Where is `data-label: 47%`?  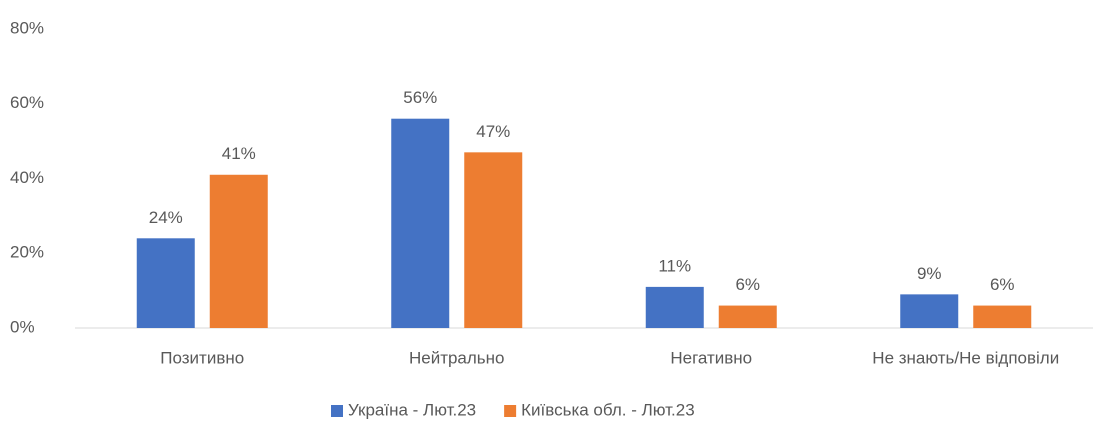
data-label: 47% is located at coordinates (493, 131).